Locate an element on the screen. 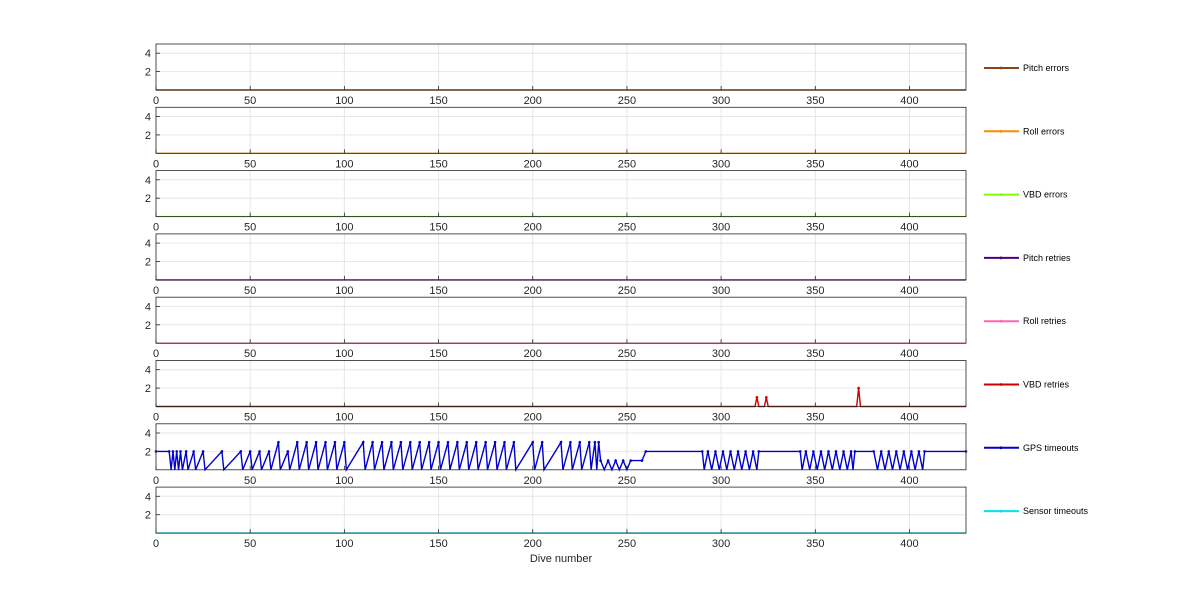  legend-label-vbd-errors: VBD errors is located at coordinates (1045, 195).